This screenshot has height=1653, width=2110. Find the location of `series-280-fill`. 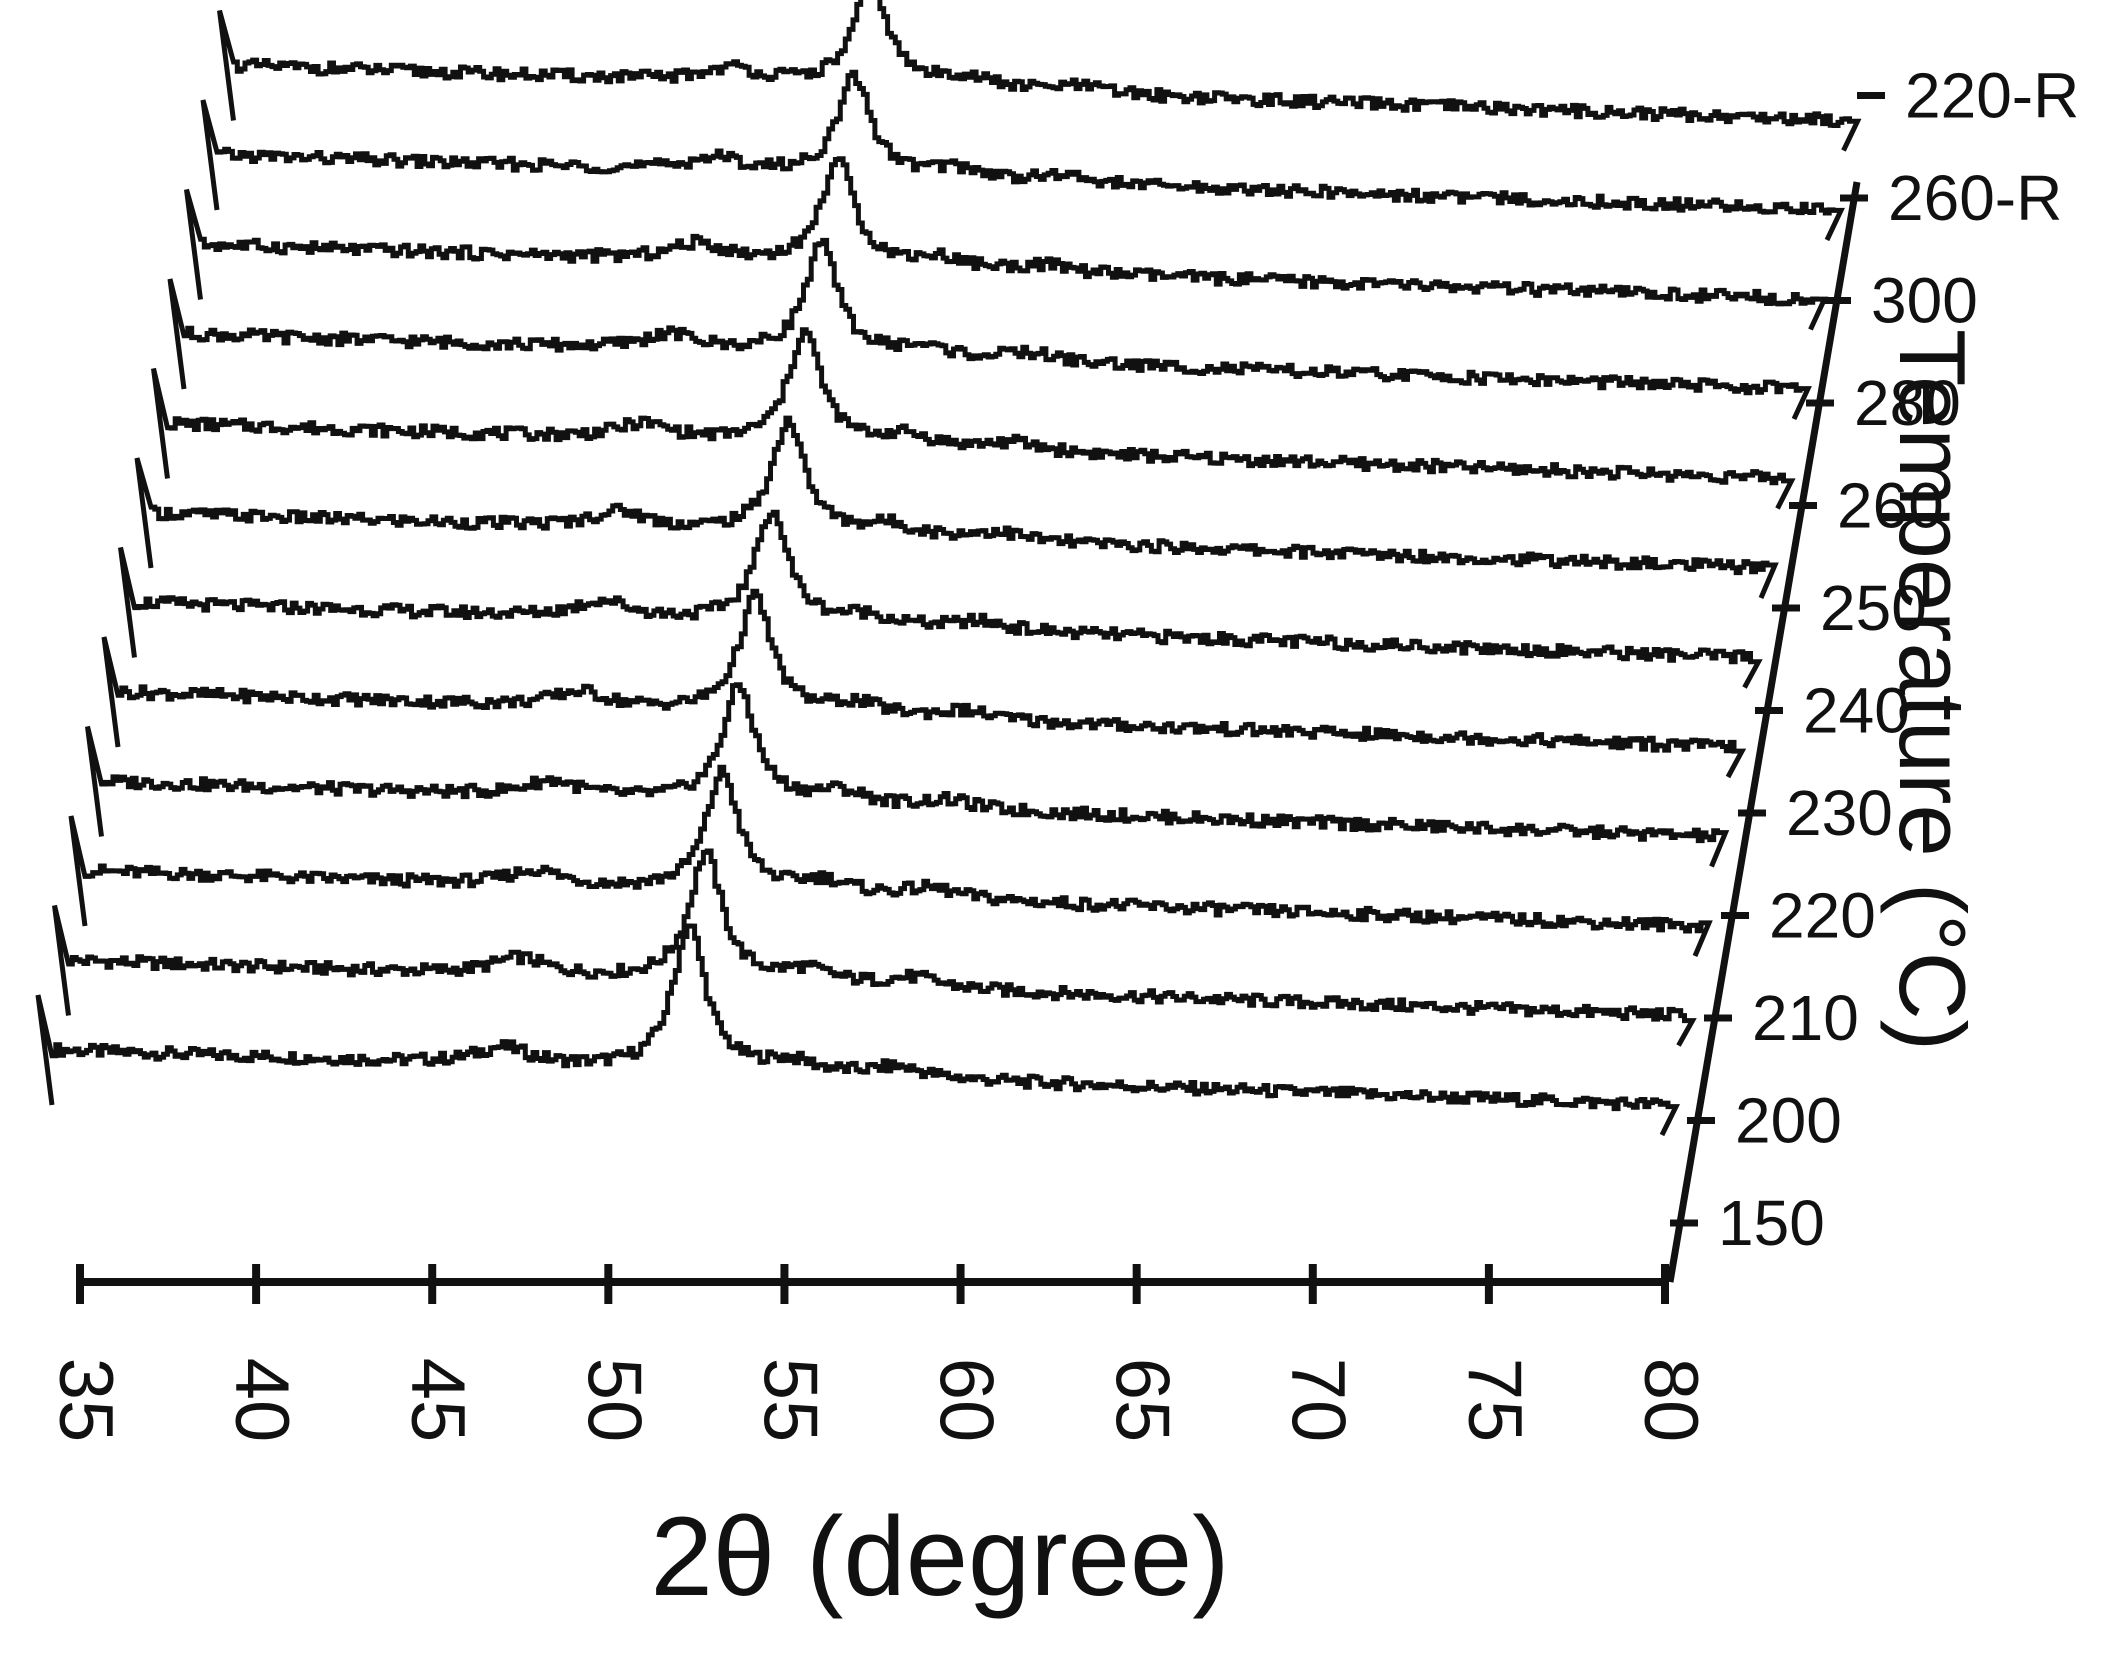

series-280-fill is located at coordinates (989, 329).